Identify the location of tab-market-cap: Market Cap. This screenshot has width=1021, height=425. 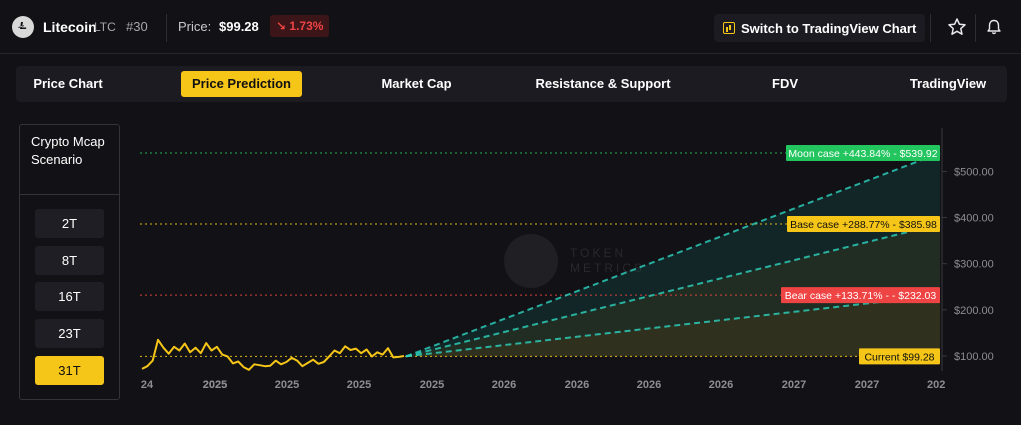
(416, 83).